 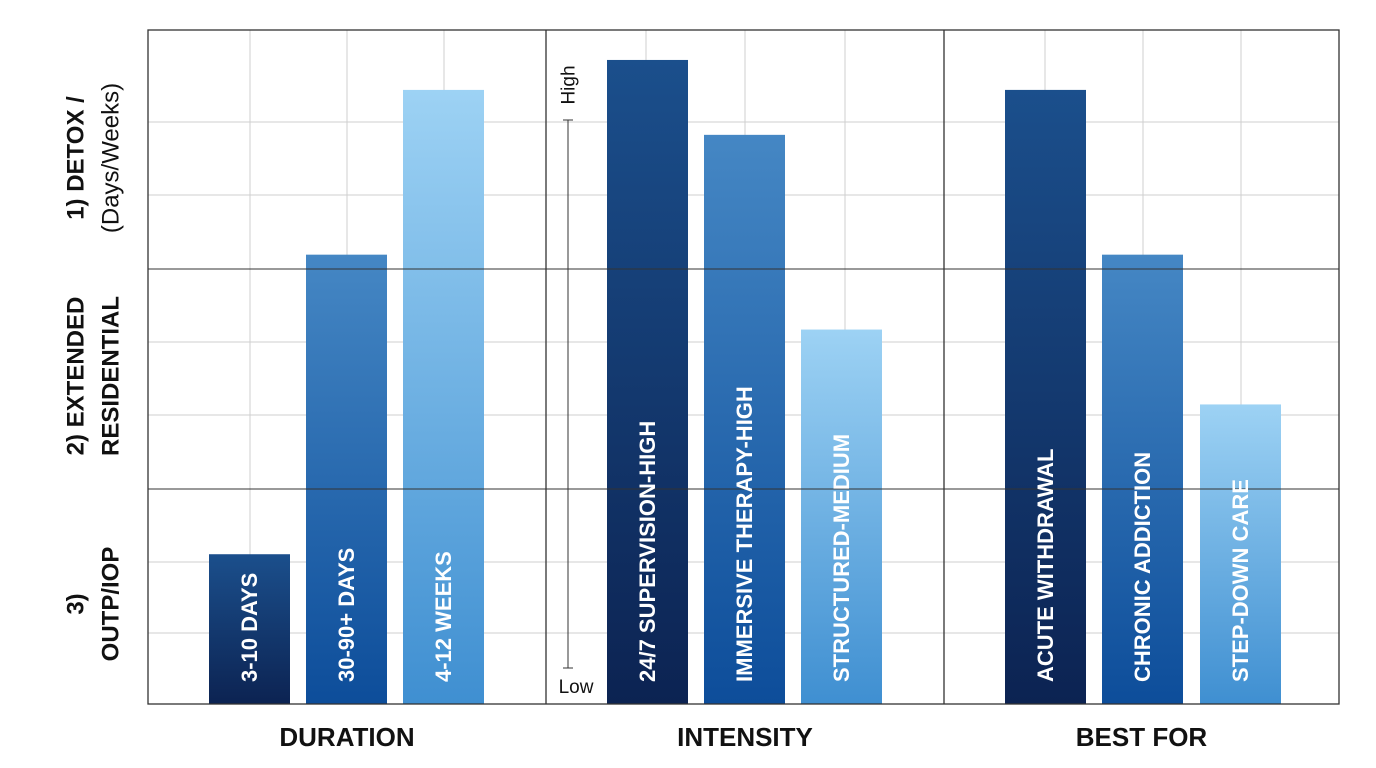 What do you see at coordinates (647, 551) in the screenshot?
I see `bar-label: 24/7 SUPERVISION-HIGH` at bounding box center [647, 551].